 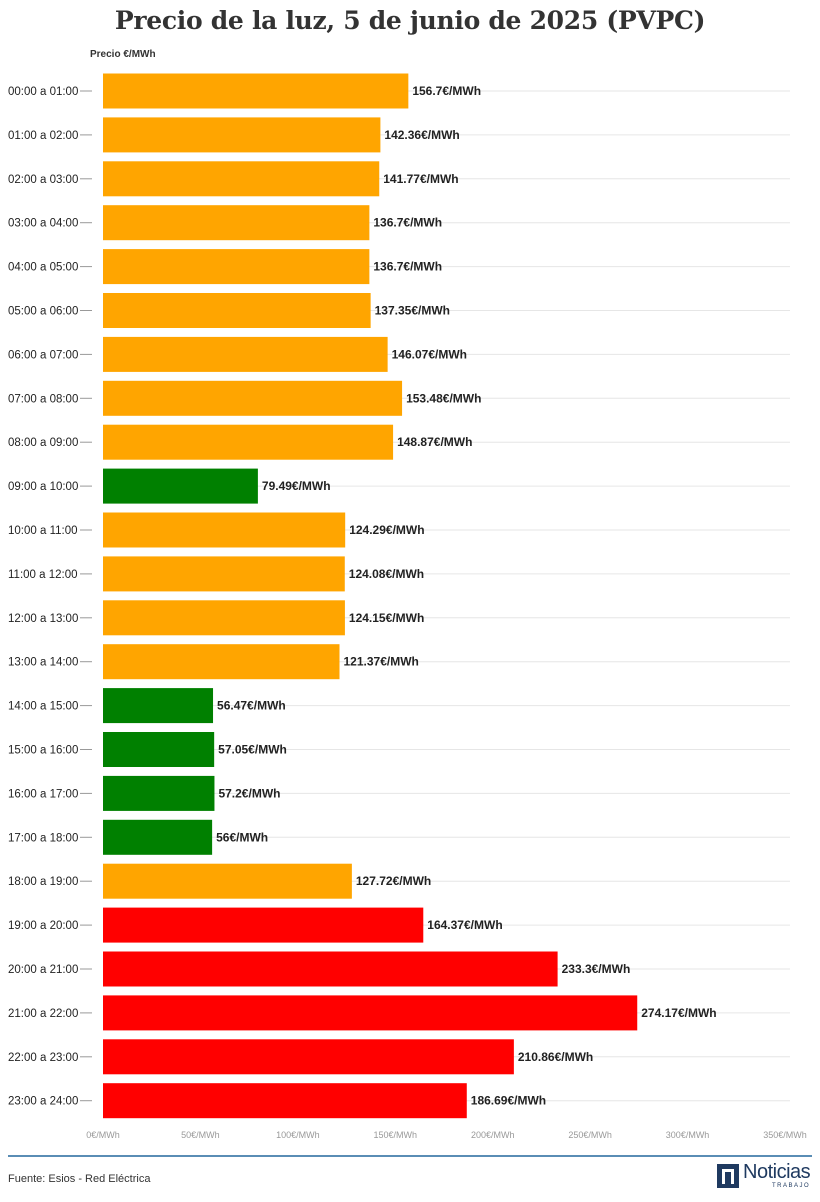 What do you see at coordinates (421, 135) in the screenshot?
I see `value-label: 142.36€/MWh` at bounding box center [421, 135].